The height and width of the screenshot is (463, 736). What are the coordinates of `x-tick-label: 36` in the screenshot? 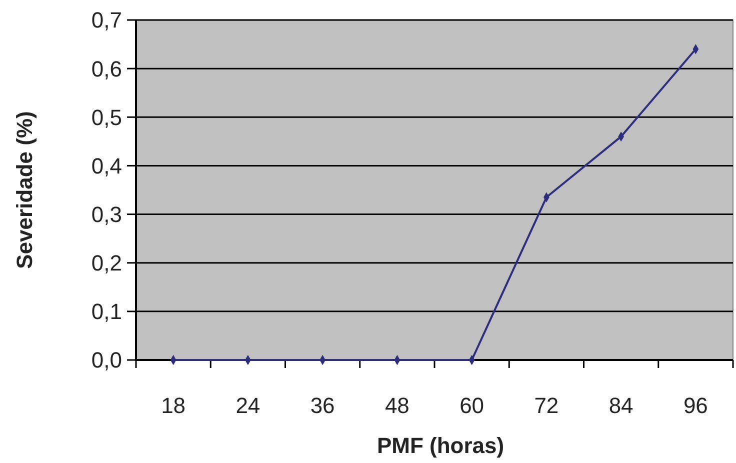 It's located at (322, 405).